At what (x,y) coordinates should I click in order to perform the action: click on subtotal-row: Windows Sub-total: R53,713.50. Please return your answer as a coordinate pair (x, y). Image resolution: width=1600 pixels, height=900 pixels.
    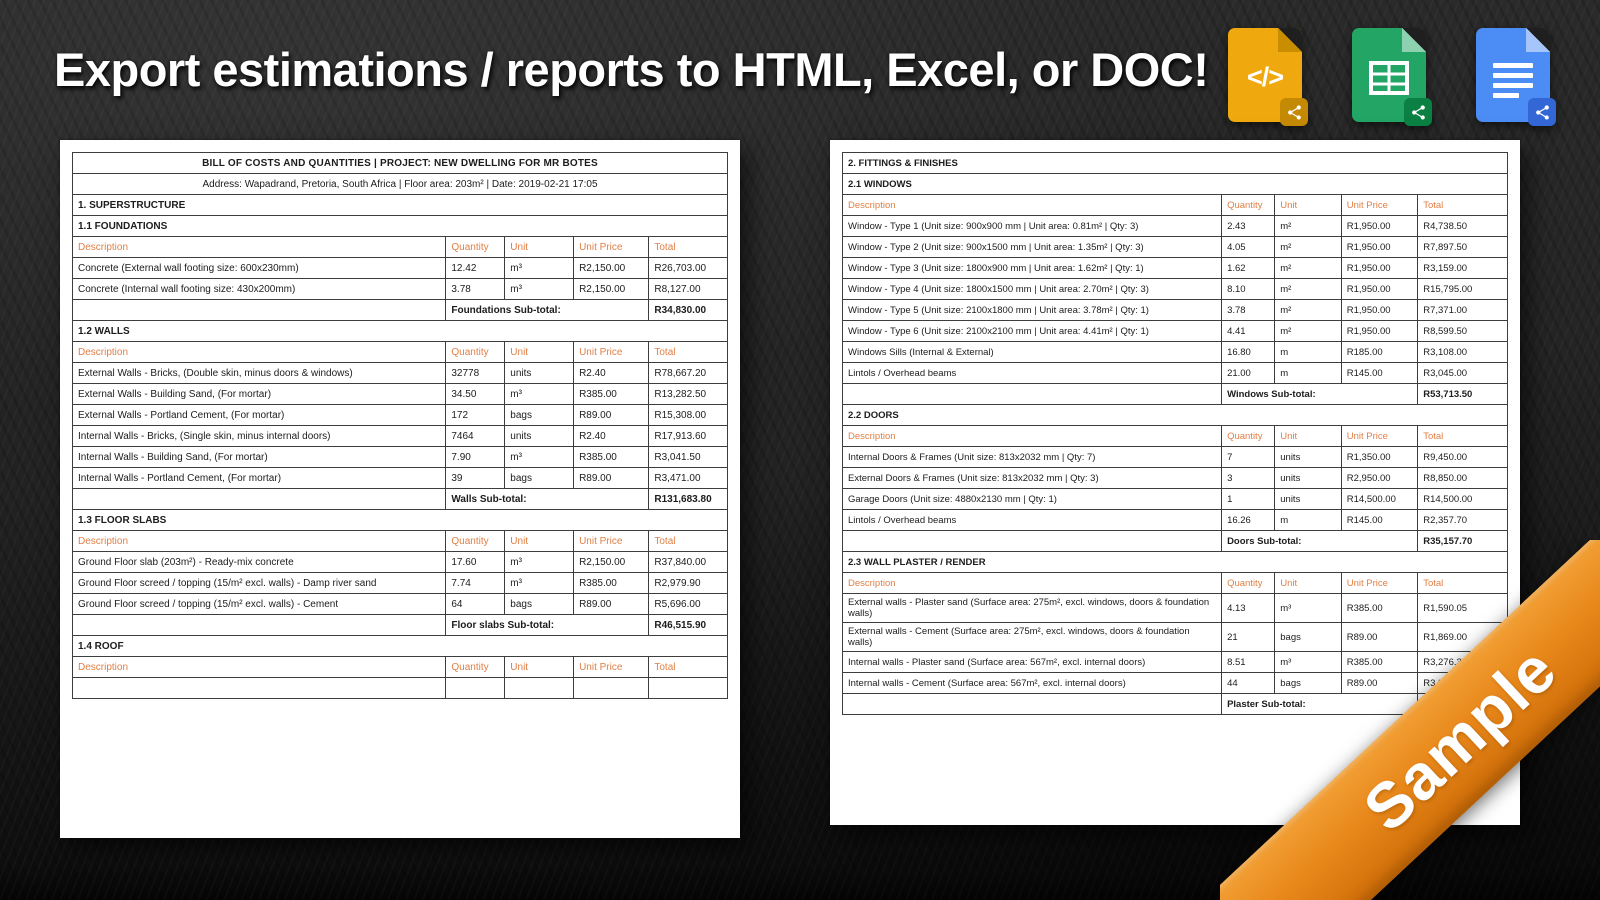
    Looking at the image, I should click on (1174, 394).